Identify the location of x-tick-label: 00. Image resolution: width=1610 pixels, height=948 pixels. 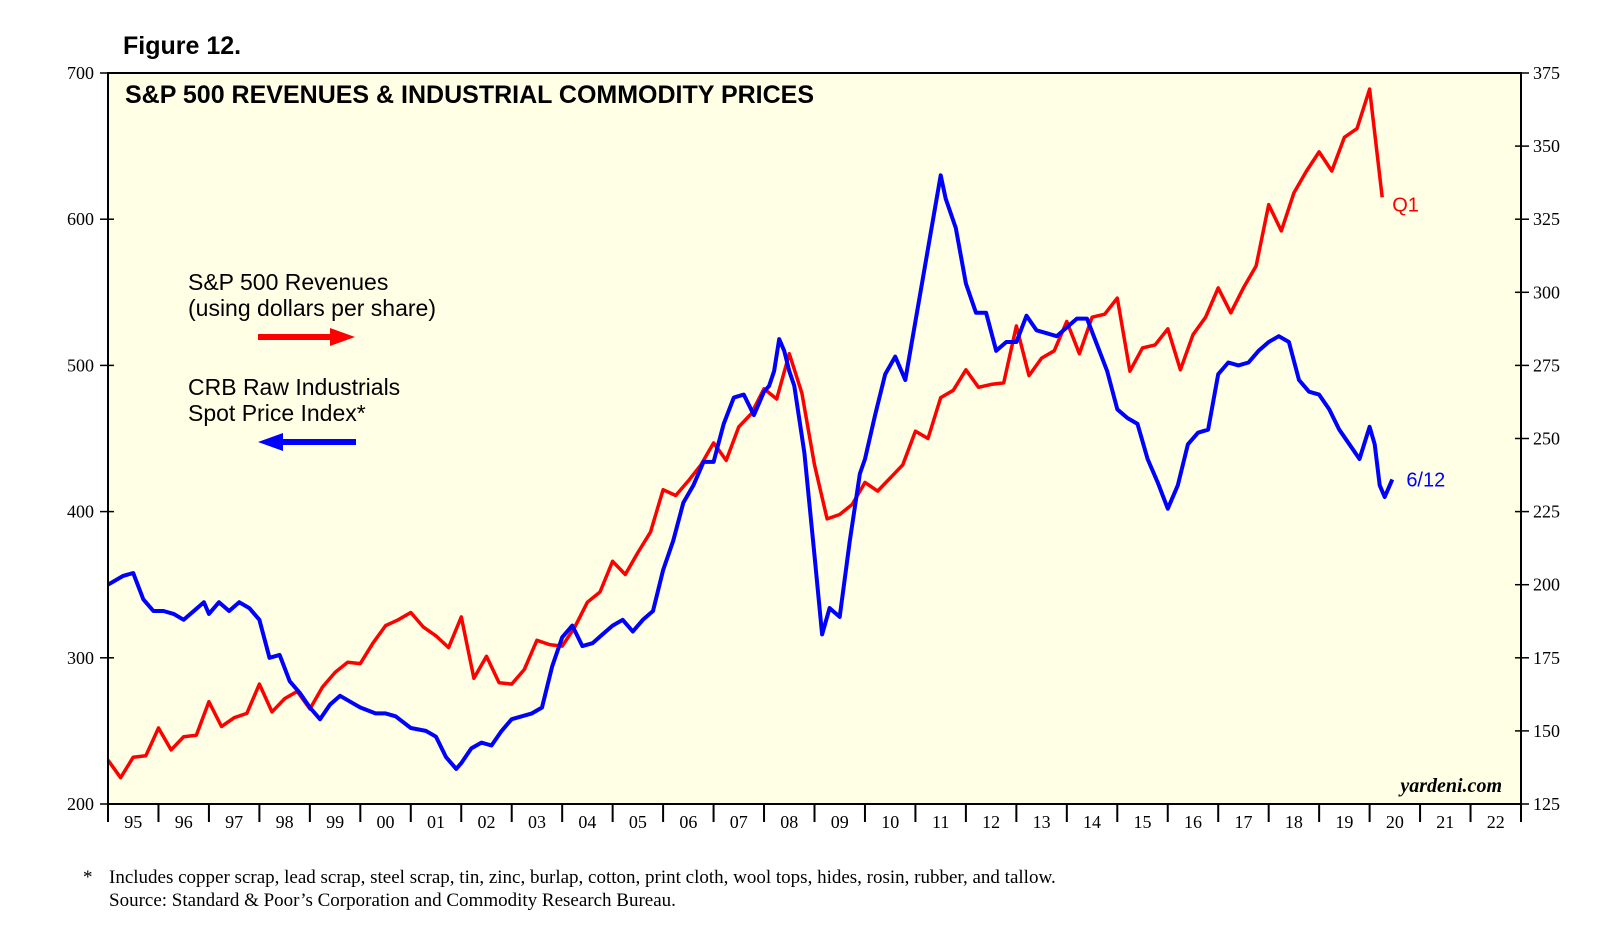
(386, 822).